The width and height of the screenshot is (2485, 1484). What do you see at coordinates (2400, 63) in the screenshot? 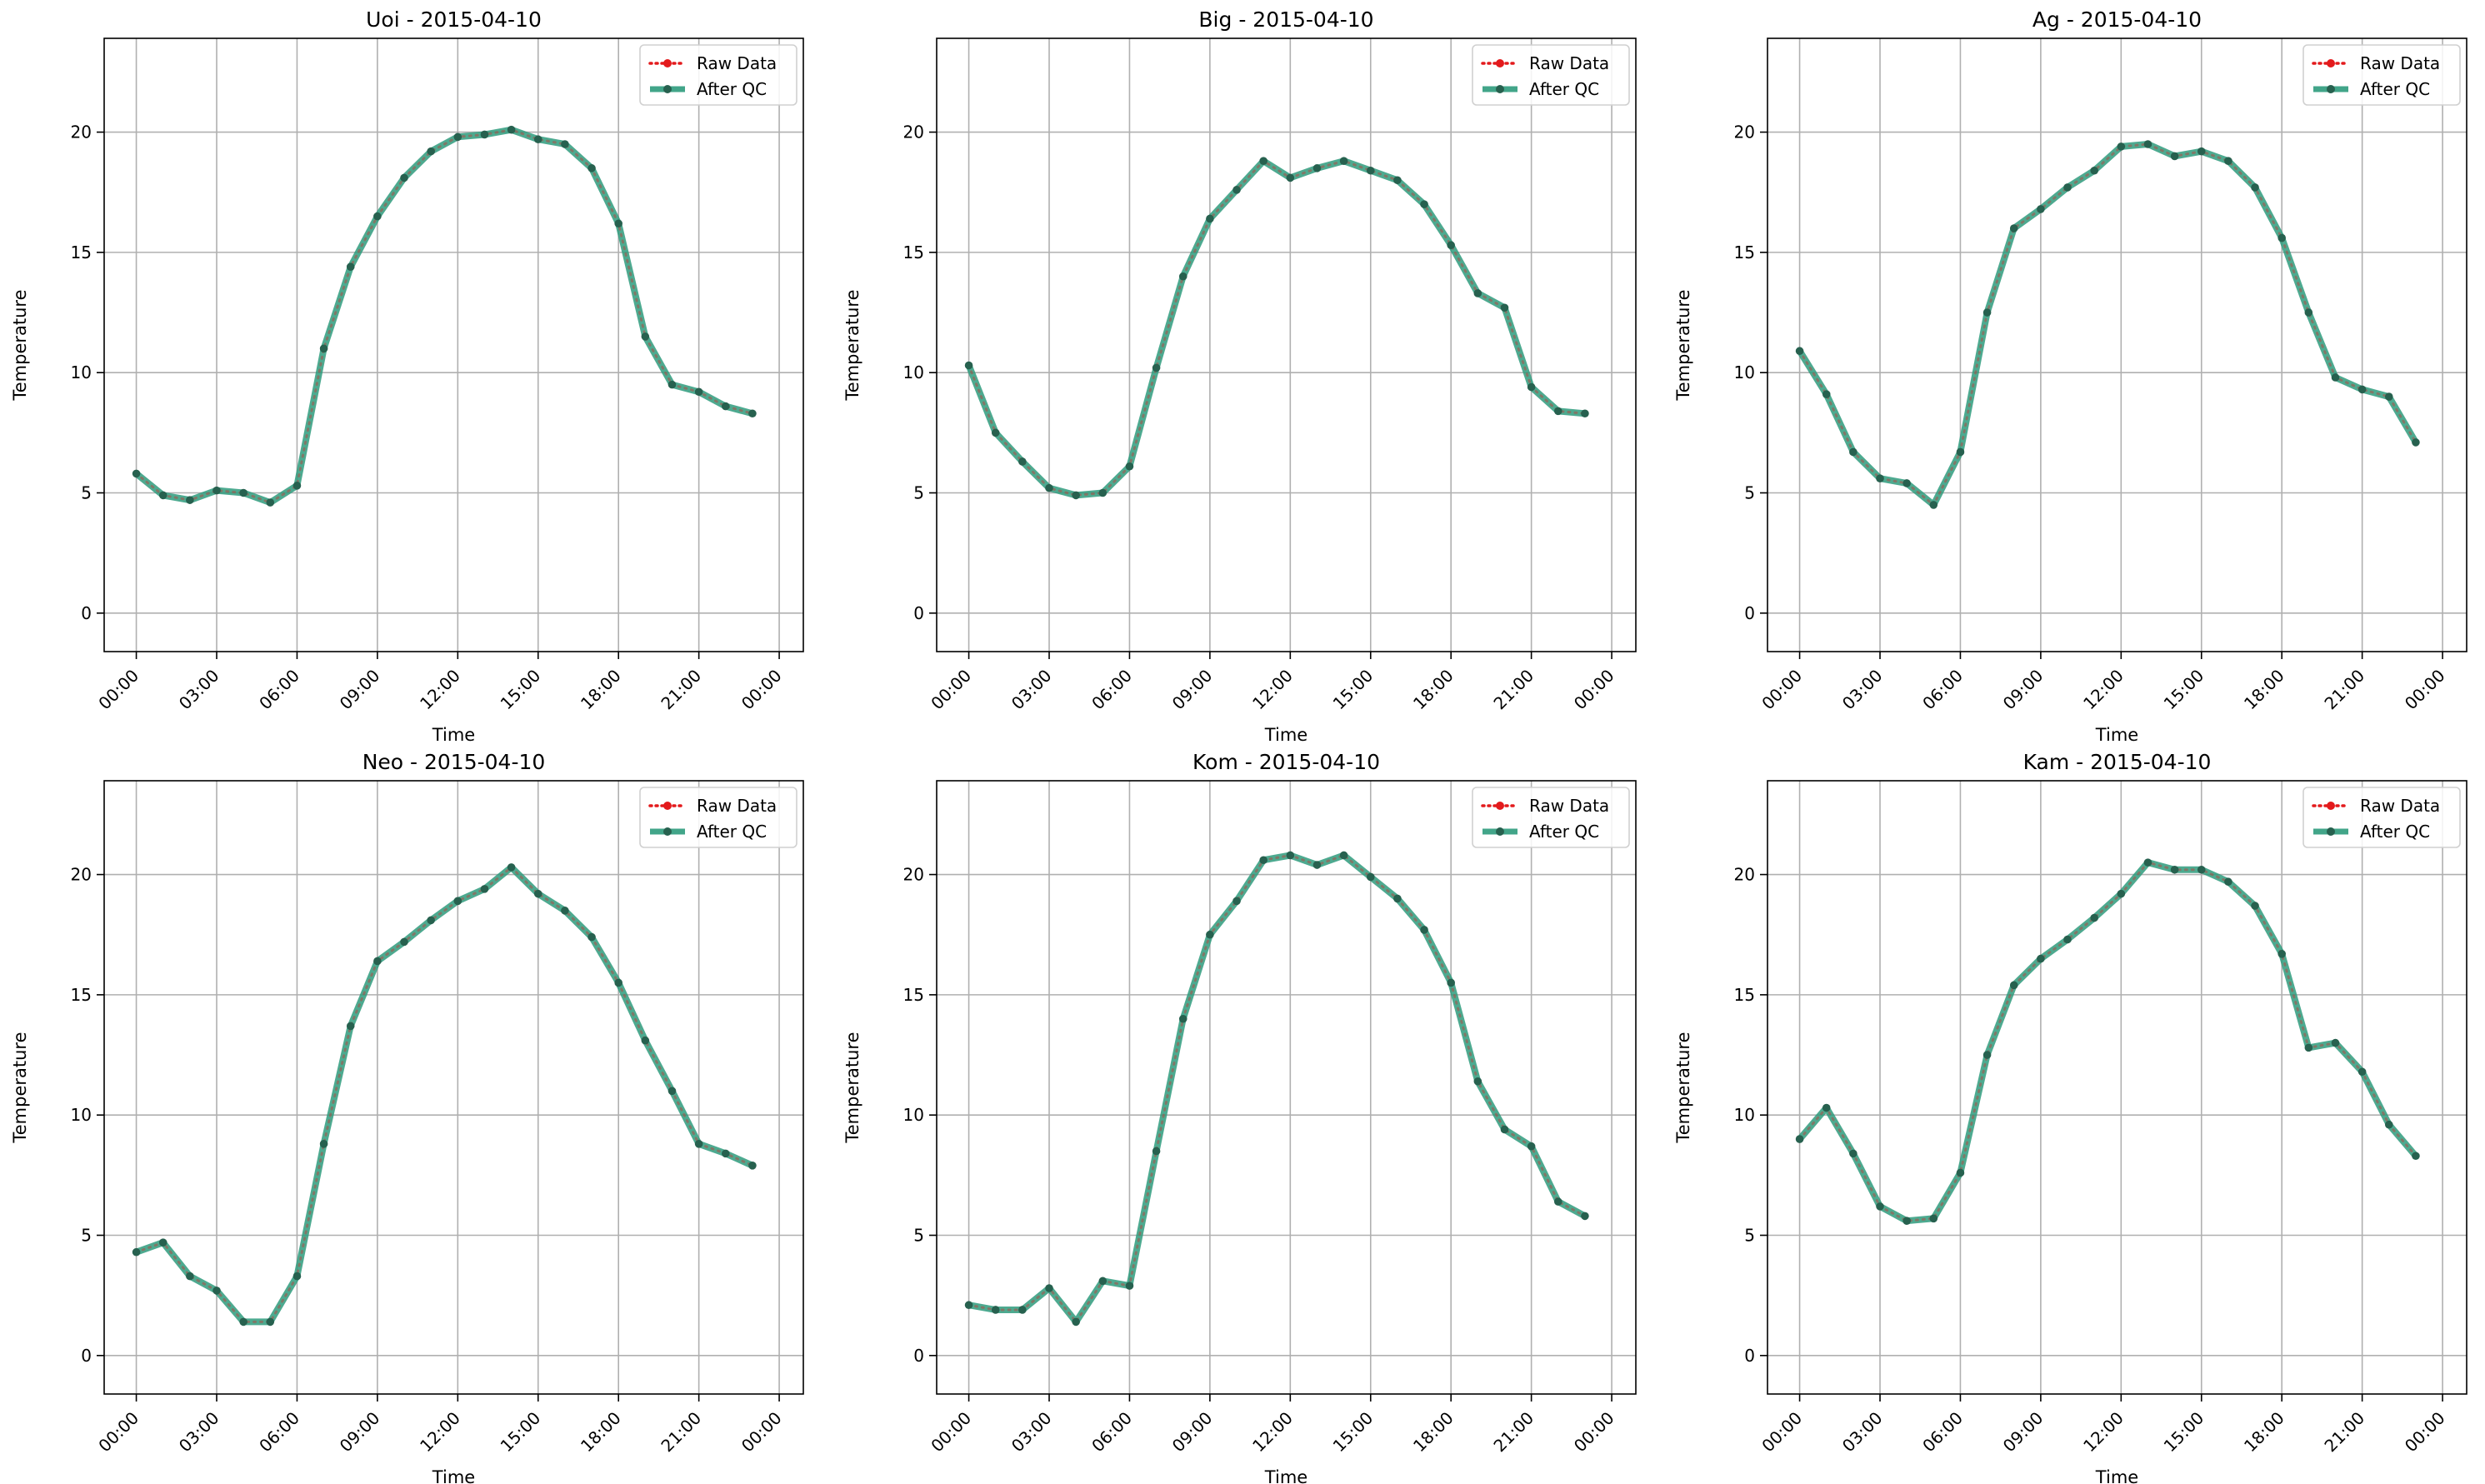
I see `legend-label-raw-data: Raw Data` at bounding box center [2400, 63].